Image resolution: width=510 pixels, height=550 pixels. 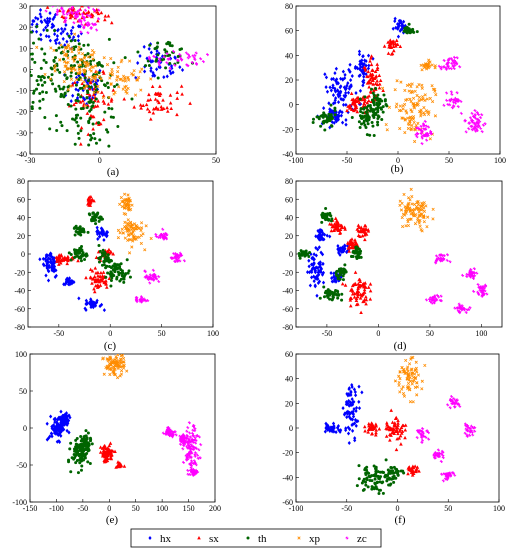 I want to click on y-tick-label: 0, so click(x=291, y=428).